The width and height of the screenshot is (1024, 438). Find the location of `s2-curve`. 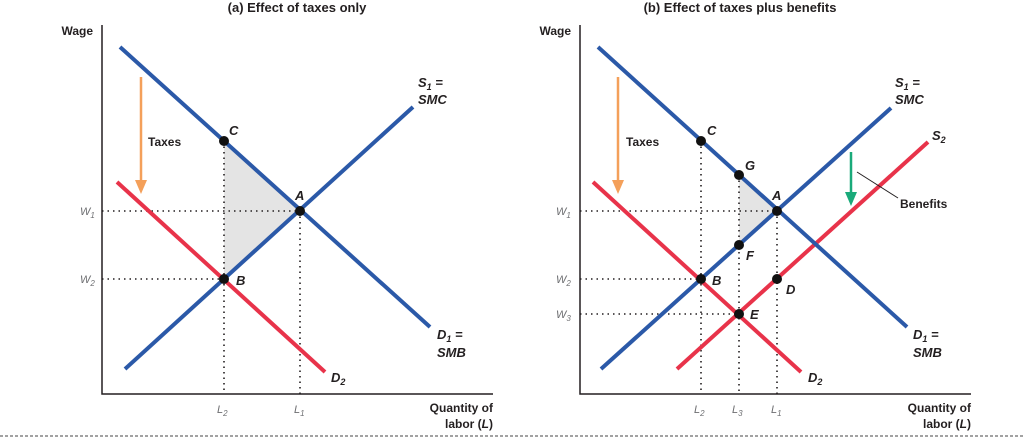

s2-curve is located at coordinates (802, 255).